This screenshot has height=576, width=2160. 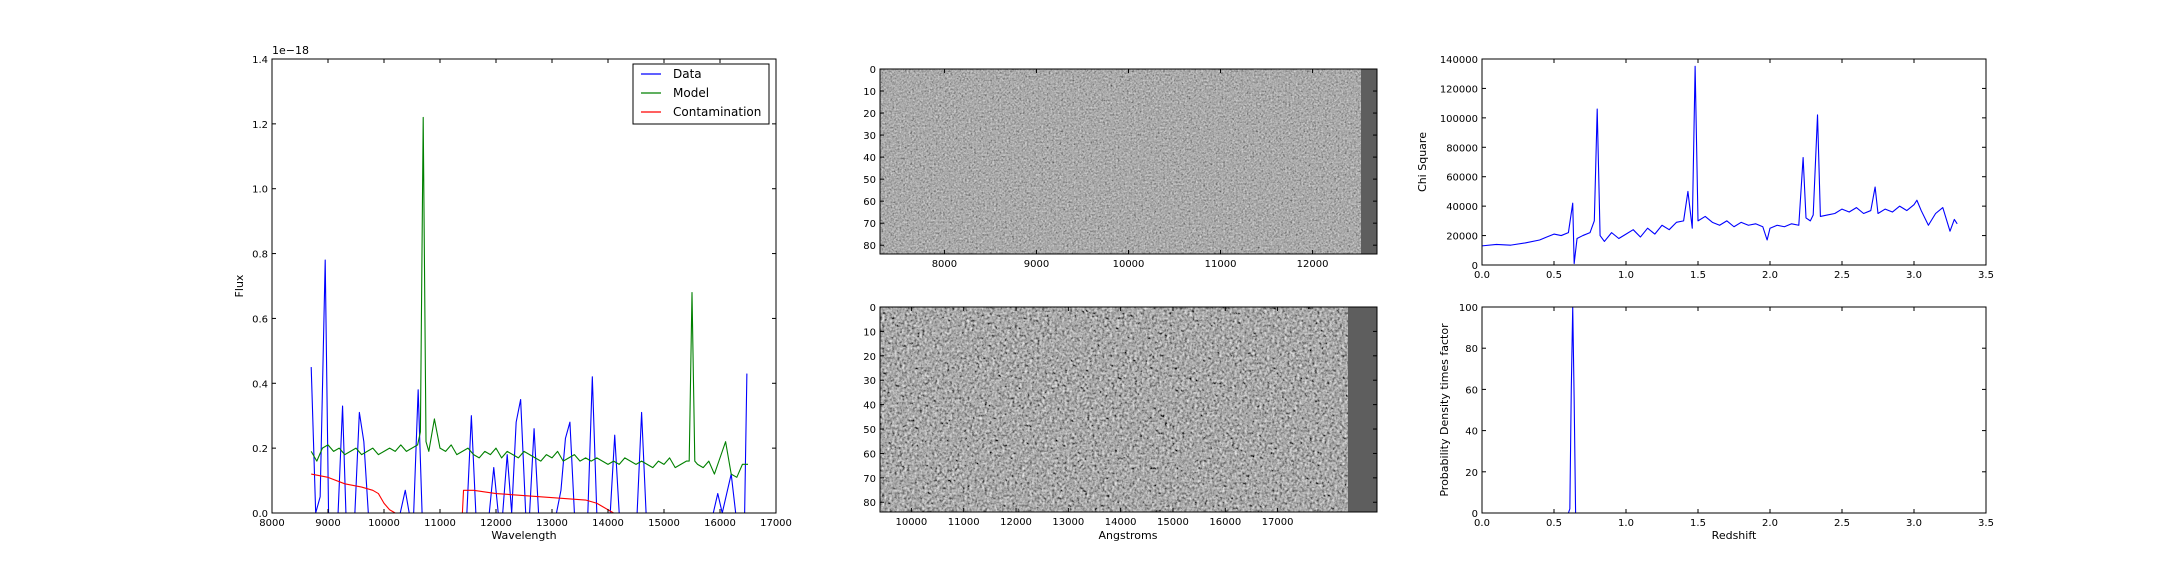 I want to click on image2d-bottom-x-tick-label: 13000, so click(x=1068, y=522).